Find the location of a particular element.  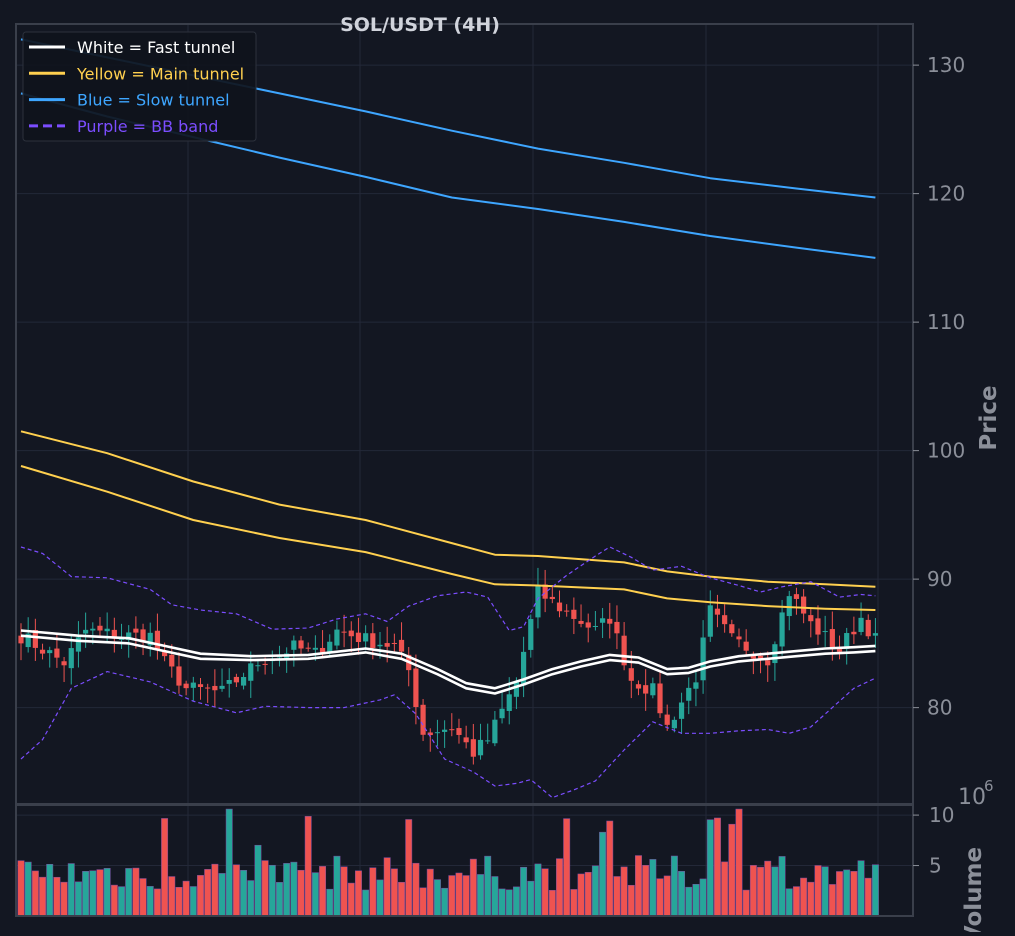

volume-tick-label: 5 is located at coordinates (935, 866).